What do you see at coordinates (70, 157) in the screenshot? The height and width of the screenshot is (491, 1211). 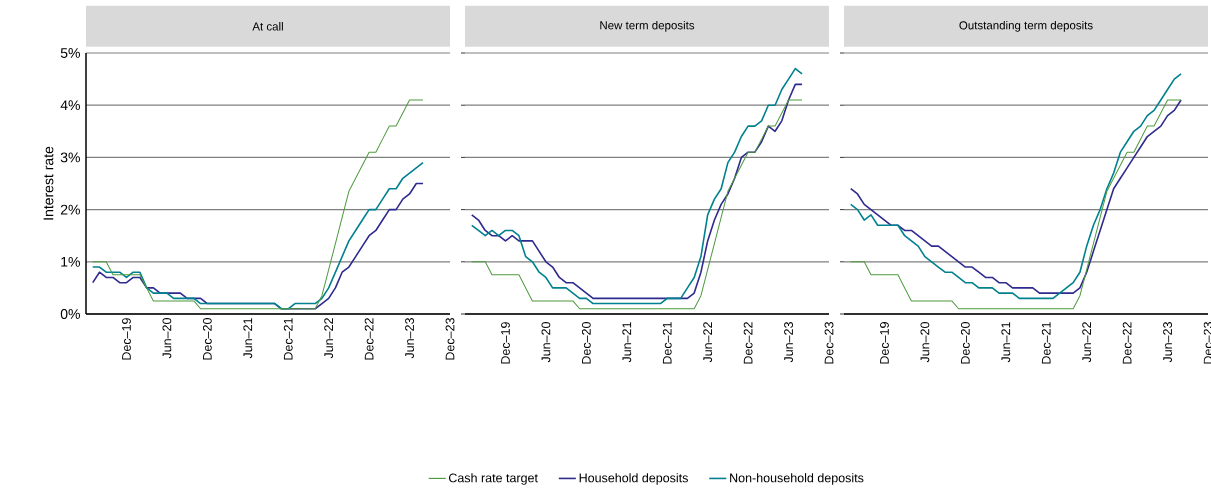 I see `y-tick-label: 3%` at bounding box center [70, 157].